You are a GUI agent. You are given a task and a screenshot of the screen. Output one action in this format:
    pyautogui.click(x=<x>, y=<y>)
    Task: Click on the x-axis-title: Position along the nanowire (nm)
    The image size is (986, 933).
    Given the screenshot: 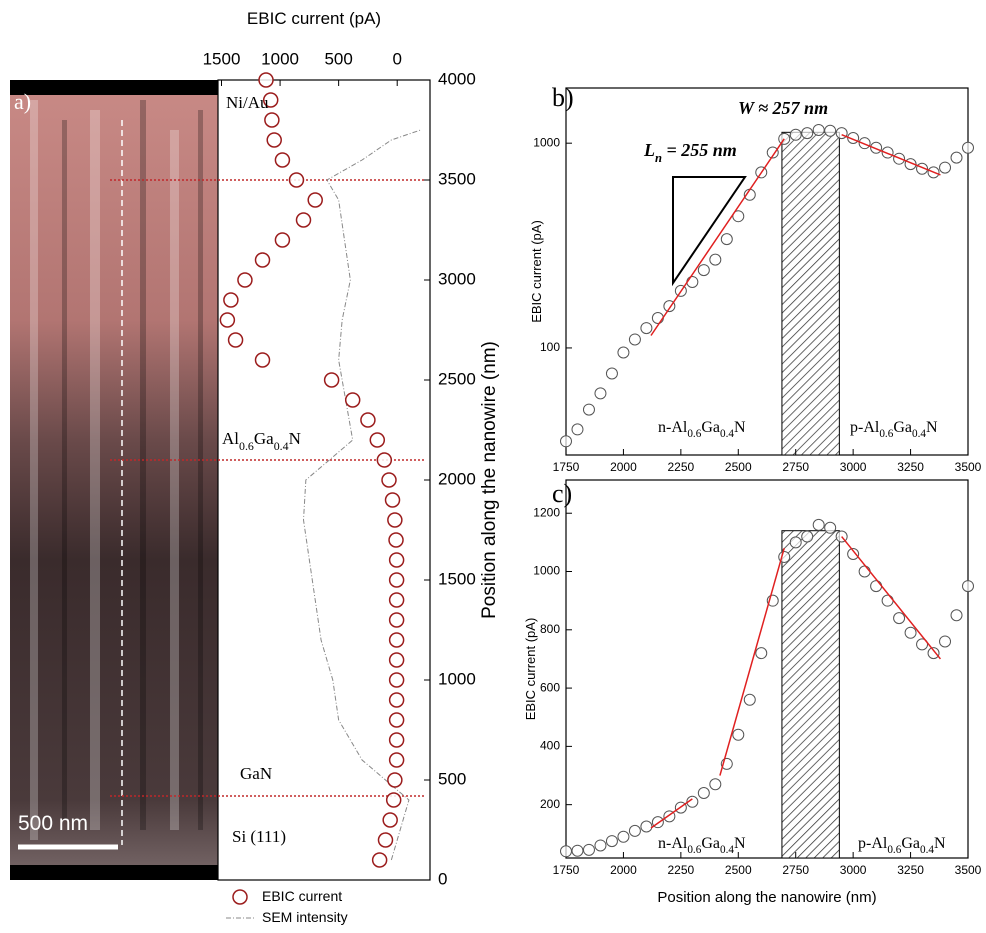 What is the action you would take?
    pyautogui.click(x=766, y=897)
    